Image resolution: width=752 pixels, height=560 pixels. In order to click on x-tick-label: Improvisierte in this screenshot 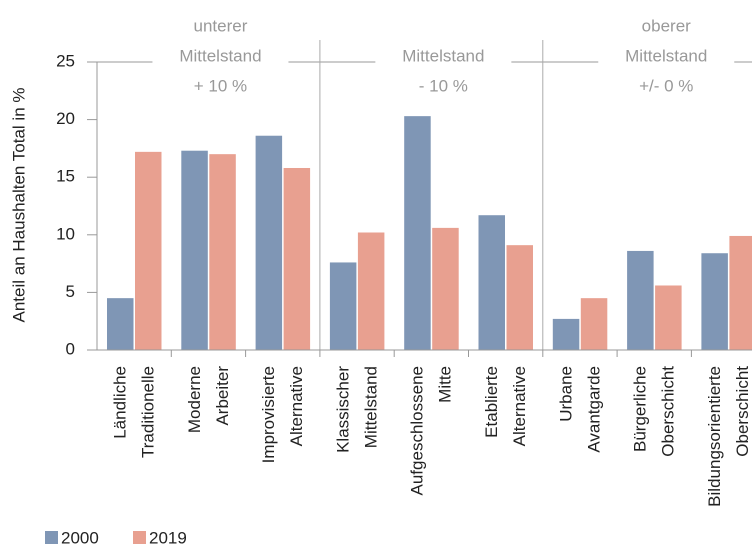, I will do `click(268, 414)`.